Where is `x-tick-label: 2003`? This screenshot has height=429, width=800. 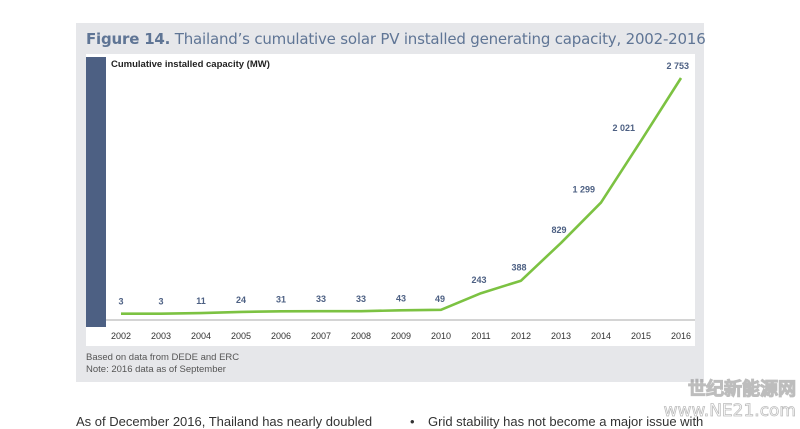
x-tick-label: 2003 is located at coordinates (161, 336).